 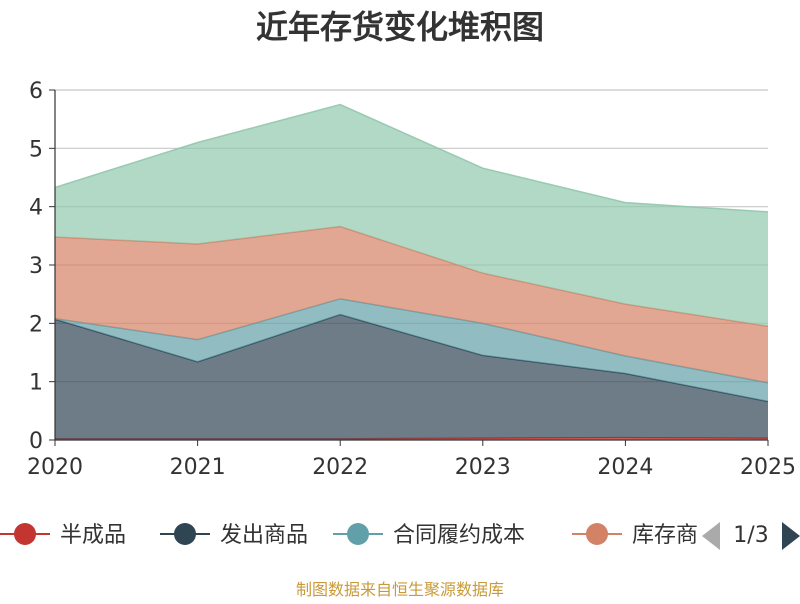 What do you see at coordinates (459, 535) in the screenshot?
I see `legend-label: 合同履约成本` at bounding box center [459, 535].